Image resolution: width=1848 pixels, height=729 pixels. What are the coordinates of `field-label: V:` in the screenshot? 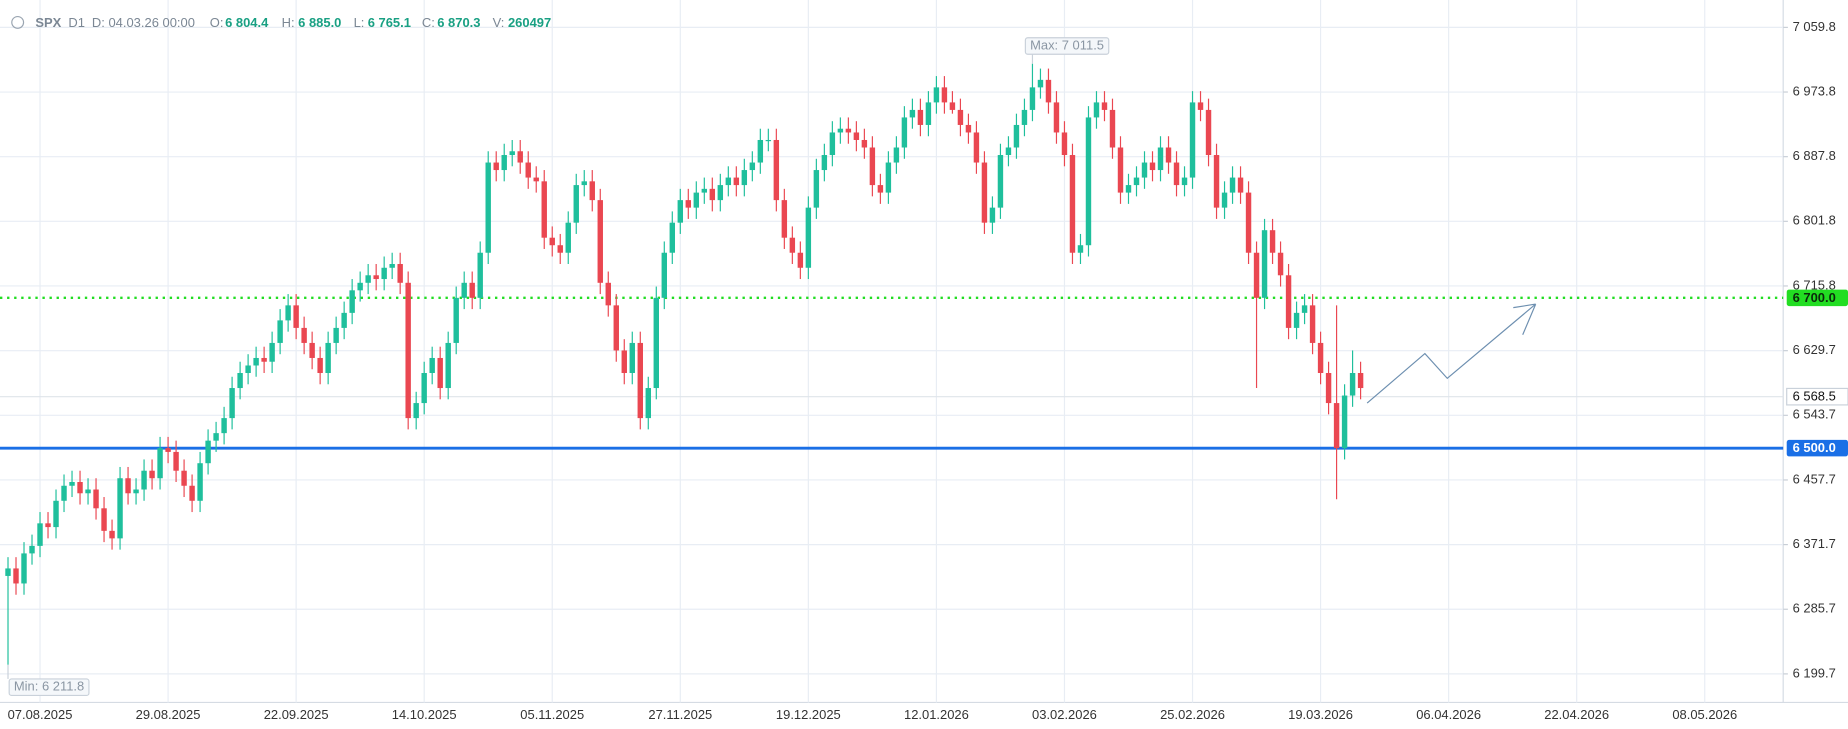 It's located at (499, 22).